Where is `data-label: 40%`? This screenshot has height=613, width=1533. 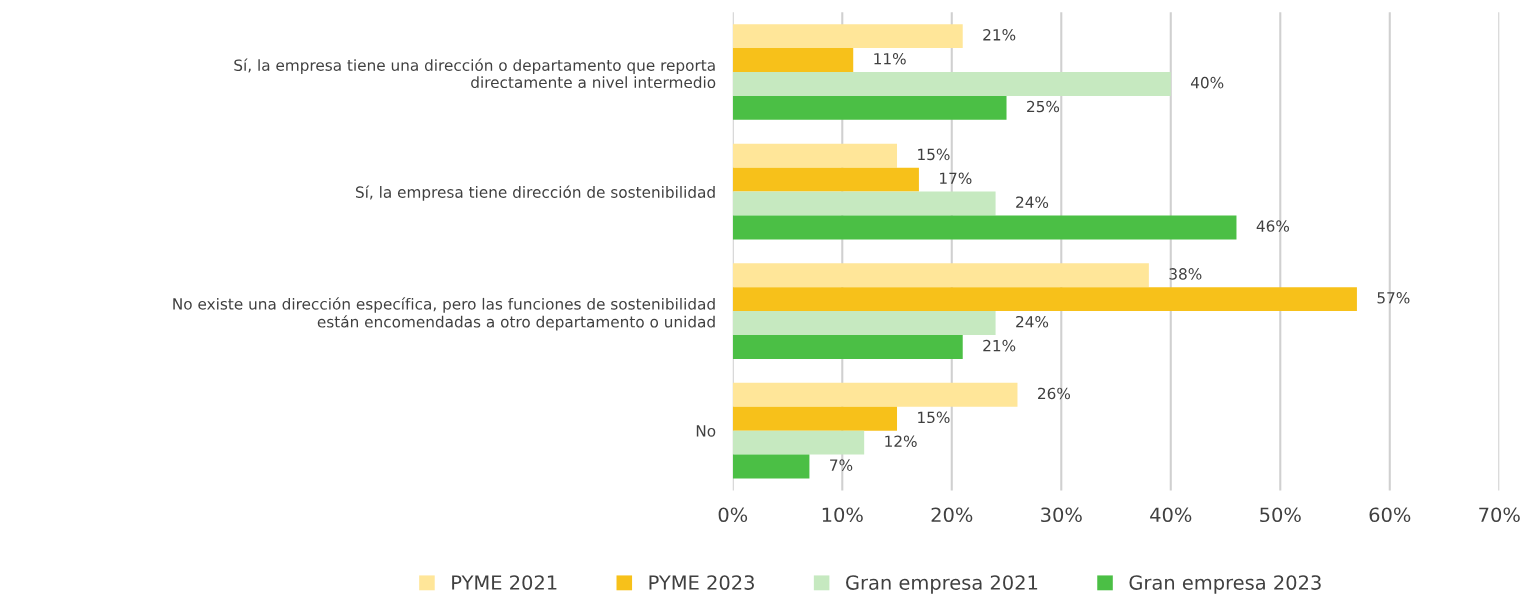 data-label: 40% is located at coordinates (1207, 82).